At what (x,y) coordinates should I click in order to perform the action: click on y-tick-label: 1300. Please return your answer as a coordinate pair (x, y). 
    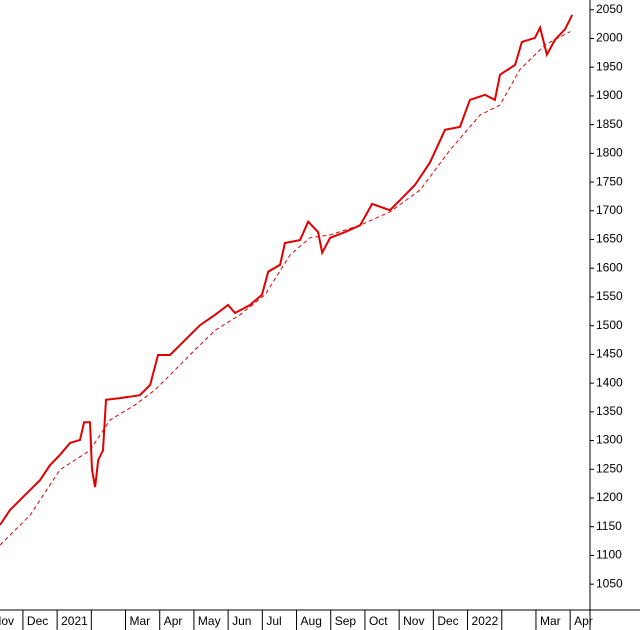
    Looking at the image, I should click on (609, 440).